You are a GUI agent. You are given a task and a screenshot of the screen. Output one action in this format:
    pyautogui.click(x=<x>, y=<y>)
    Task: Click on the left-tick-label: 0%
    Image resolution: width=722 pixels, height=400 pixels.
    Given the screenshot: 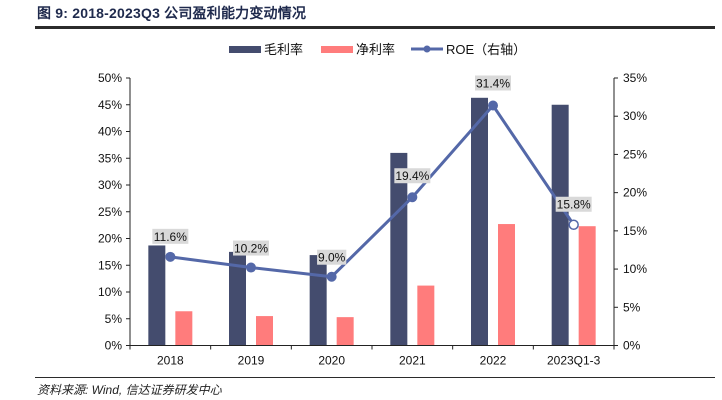 What is the action you would take?
    pyautogui.click(x=114, y=346)
    